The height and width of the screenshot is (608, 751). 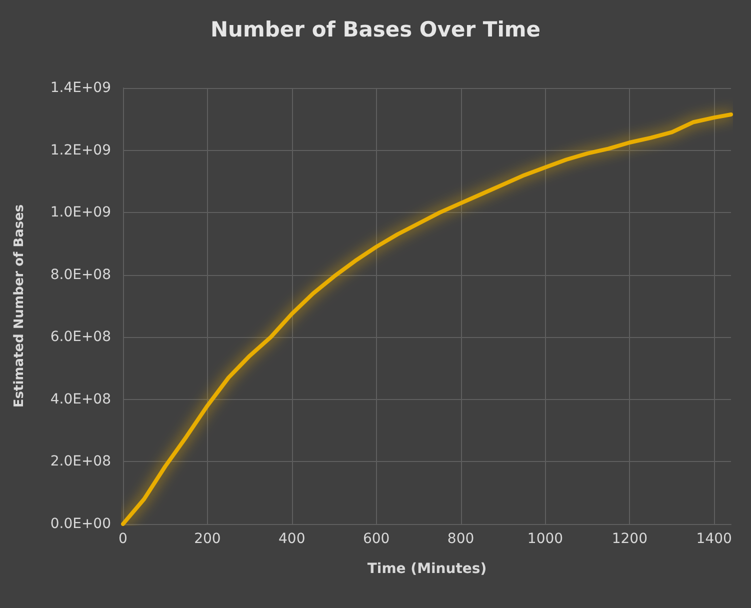 I want to click on y-tick-label: 8.0E+08, so click(x=80, y=274).